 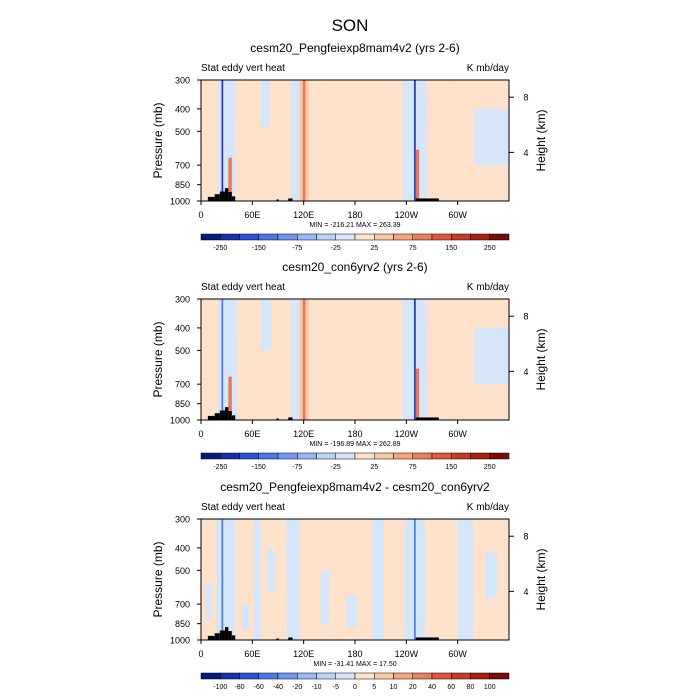 What do you see at coordinates (323, 413) in the screenshot?
I see `topography` at bounding box center [323, 413].